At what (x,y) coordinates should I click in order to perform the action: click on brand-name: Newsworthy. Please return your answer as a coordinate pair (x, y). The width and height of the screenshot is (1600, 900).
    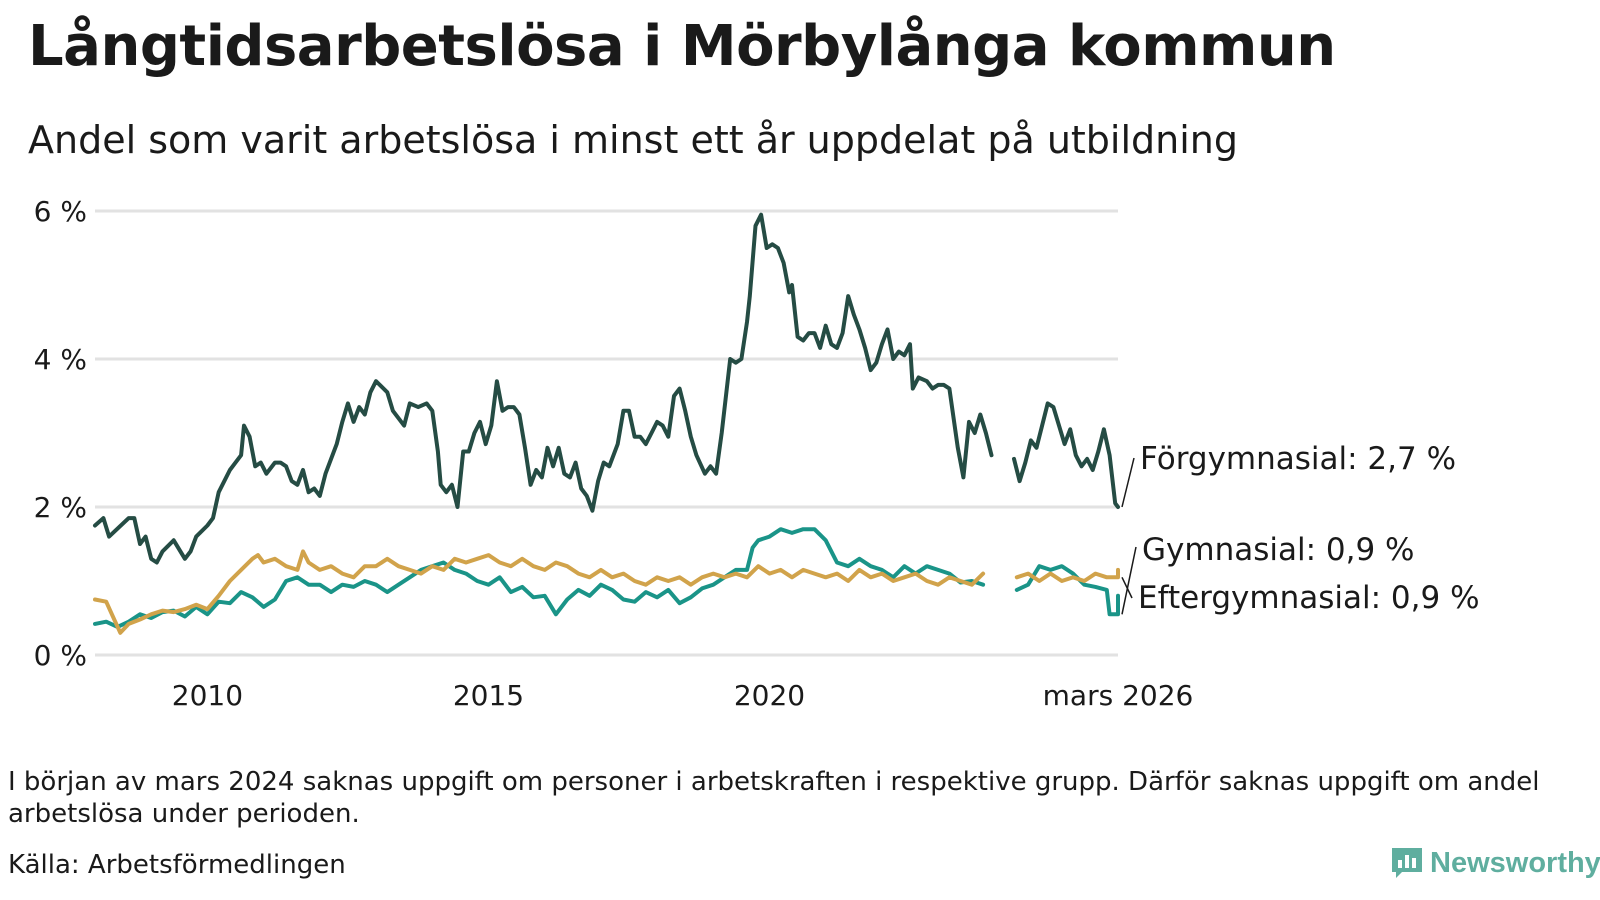
    Looking at the image, I should click on (1515, 862).